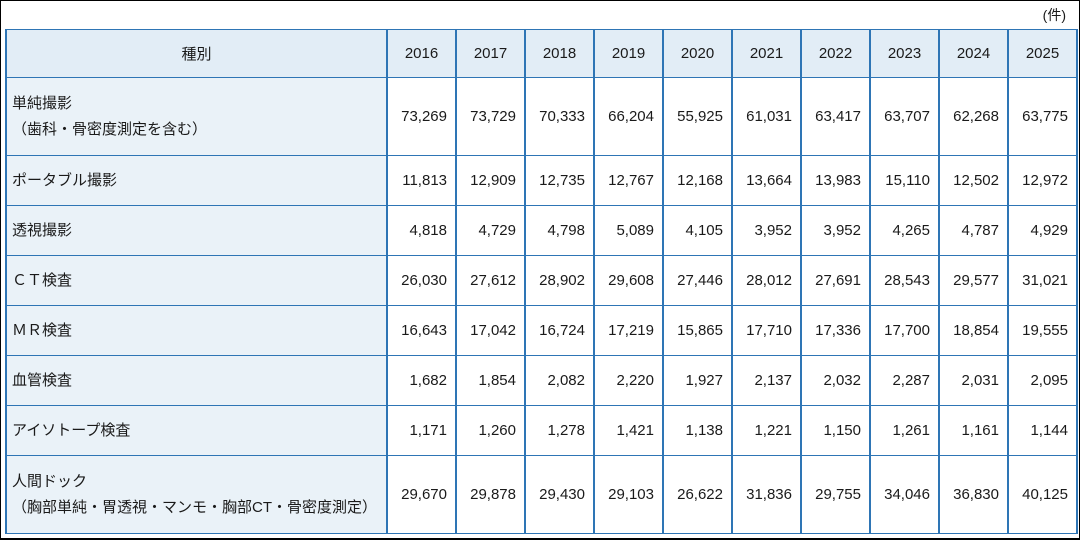 This screenshot has width=1080, height=540. I want to click on row-label-cell: 単純撮影 （歯科・骨密度測定を含む）, so click(196, 116).